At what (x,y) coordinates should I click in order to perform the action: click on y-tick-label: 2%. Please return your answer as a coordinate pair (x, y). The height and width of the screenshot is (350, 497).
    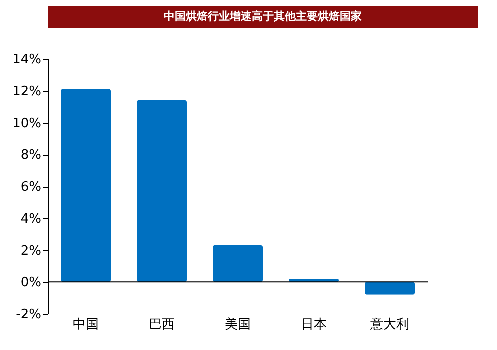
    Looking at the image, I should click on (31, 251).